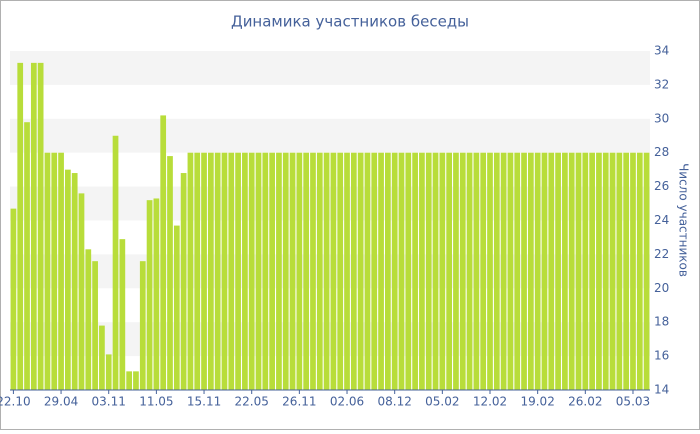 The image size is (700, 434). I want to click on x-tick-label: 02.06, so click(347, 402).